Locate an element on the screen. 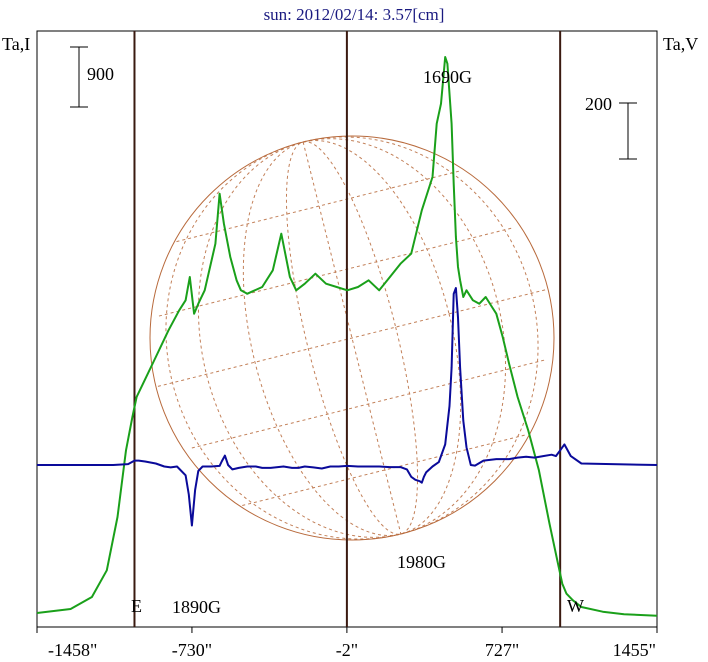 The width and height of the screenshot is (708, 662). annotation-1980g: 1980G is located at coordinates (421, 562).